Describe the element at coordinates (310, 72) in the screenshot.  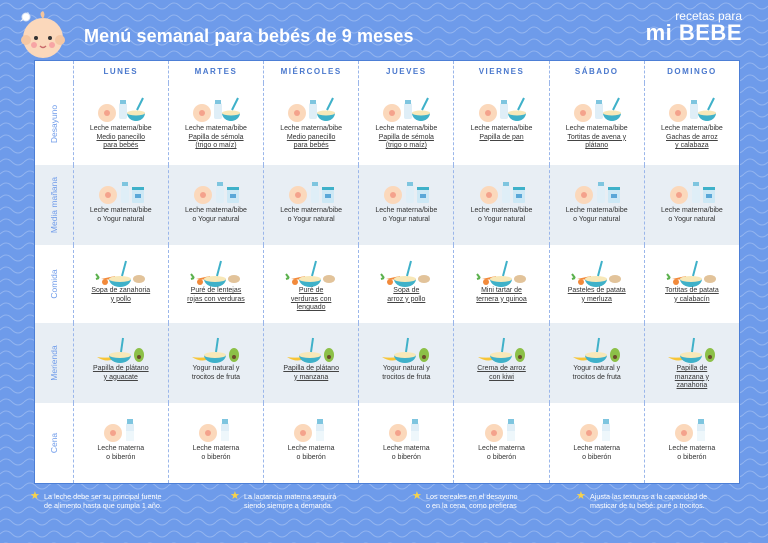
I see `day-header-2: MIÉRCOLES` at that location.